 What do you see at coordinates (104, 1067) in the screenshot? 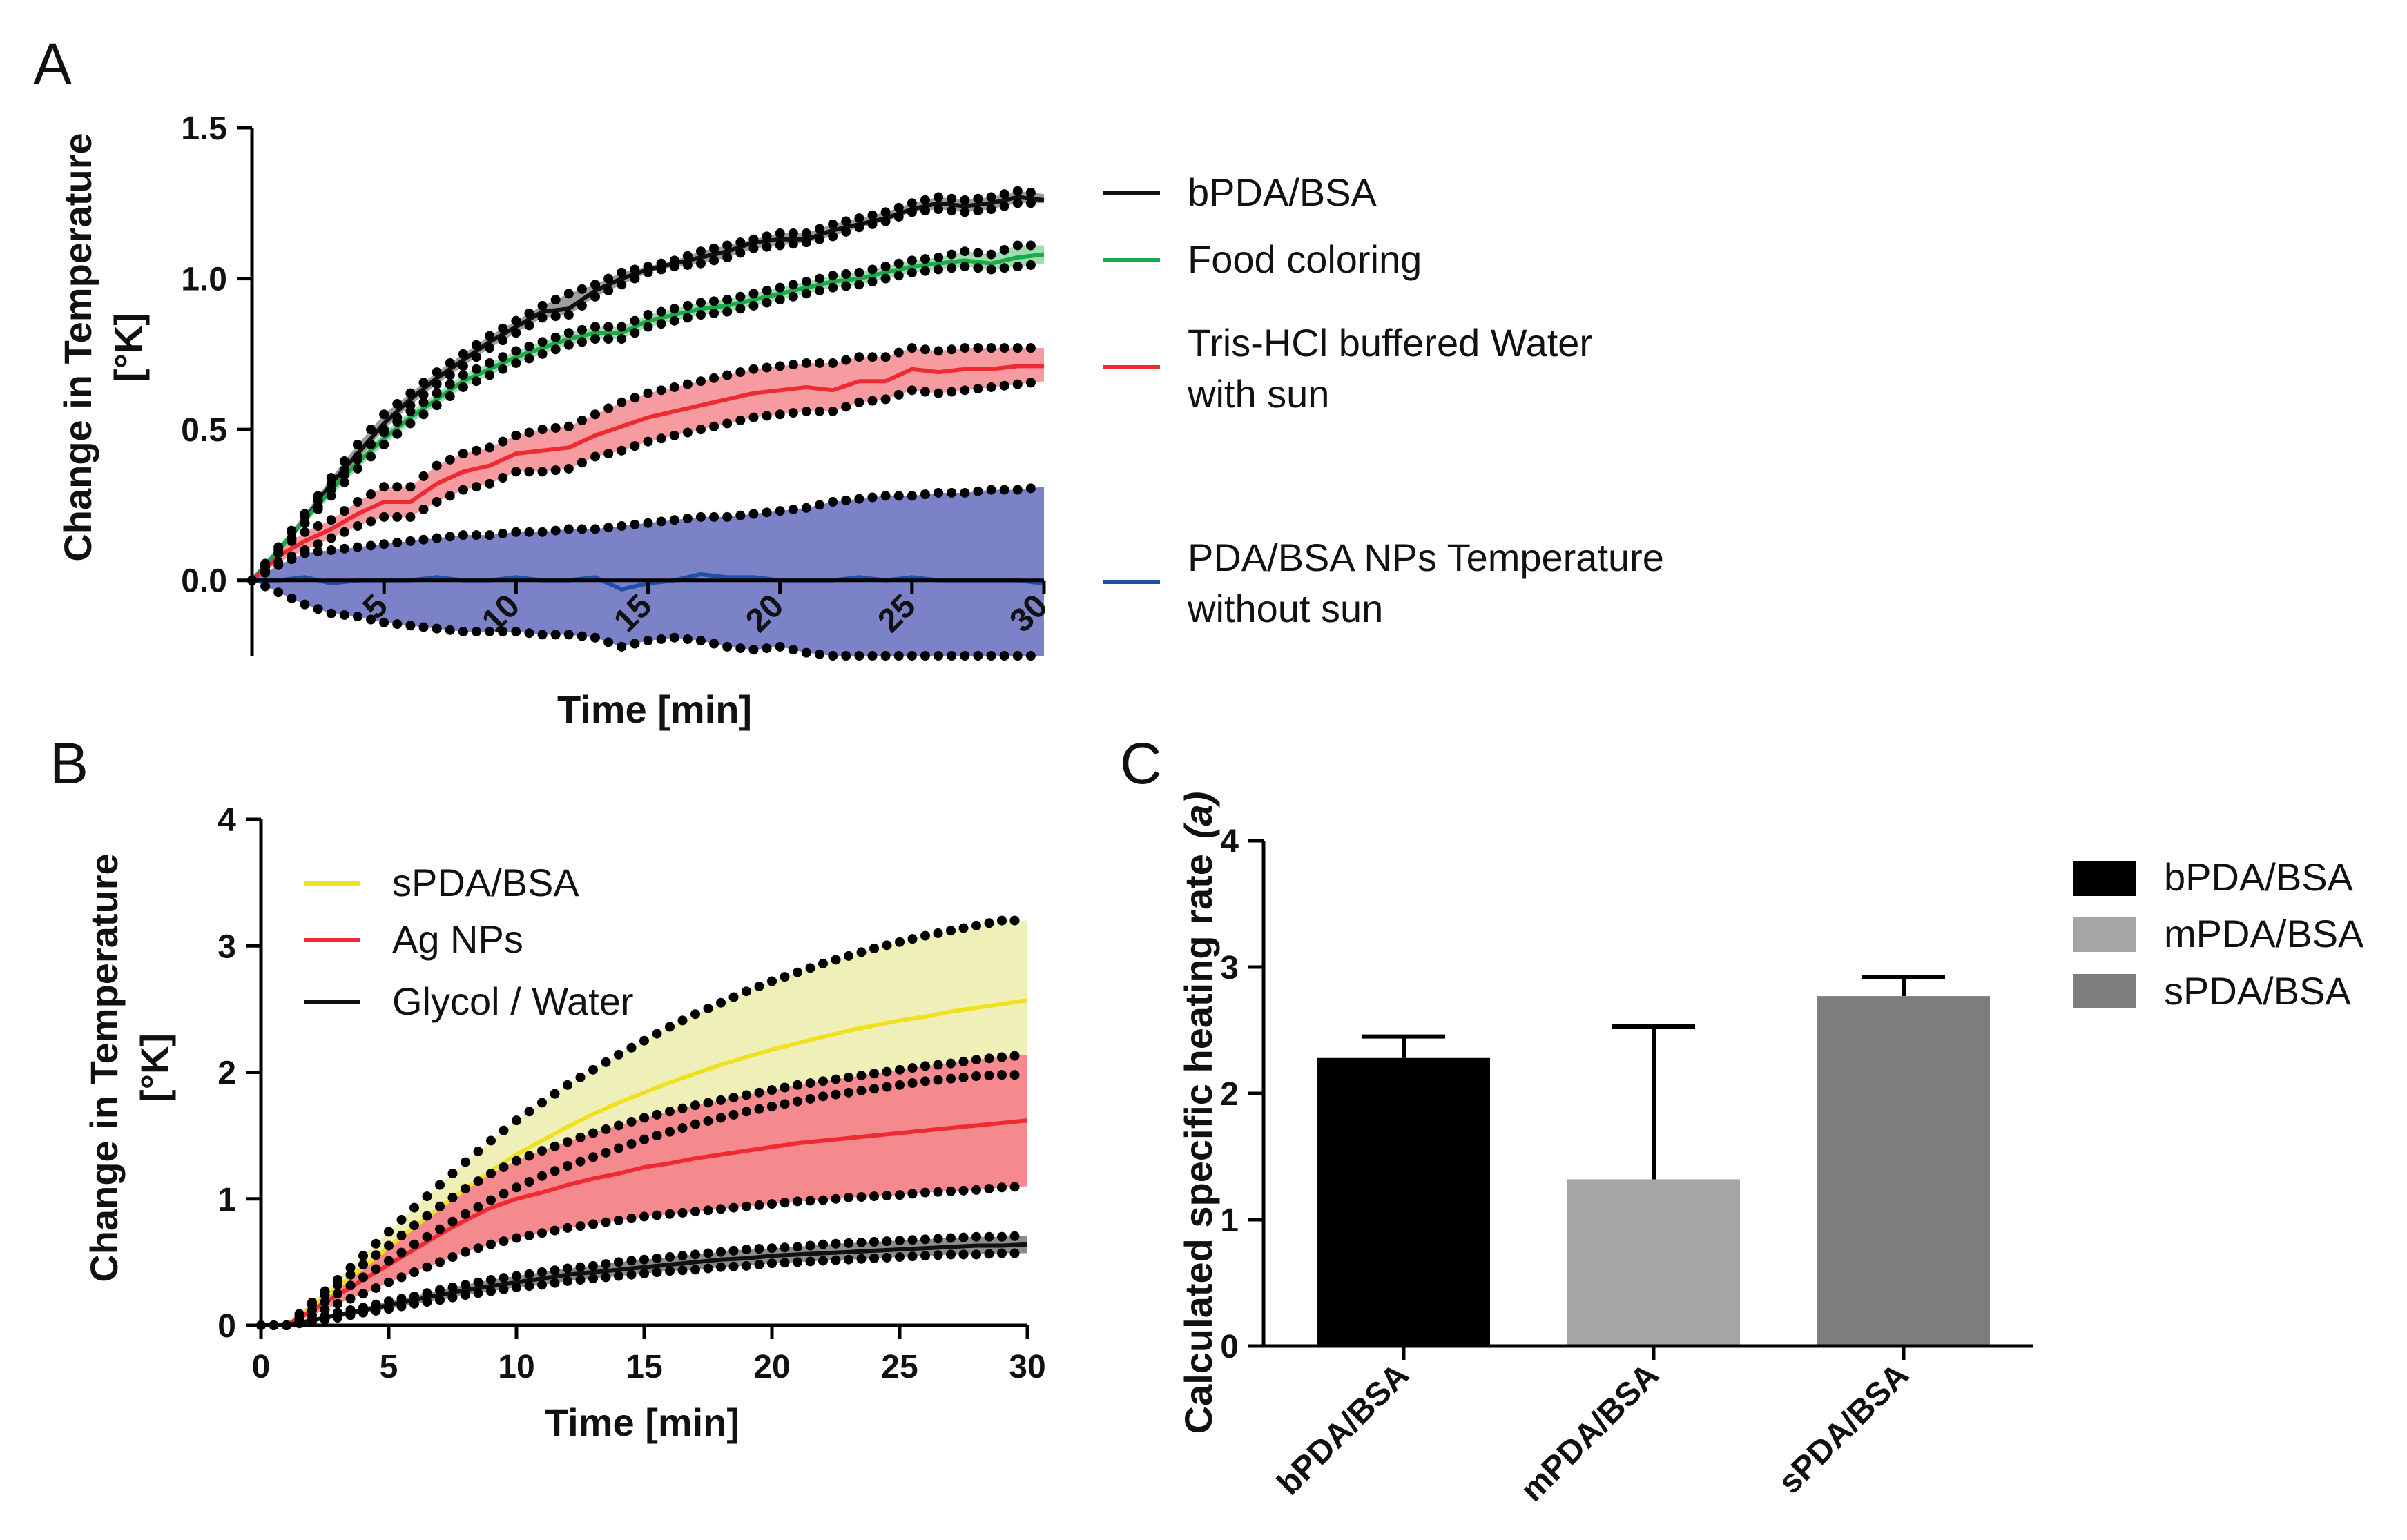
I see `panel-b-y-axis-title-line1: Change in Temperature` at bounding box center [104, 1067].